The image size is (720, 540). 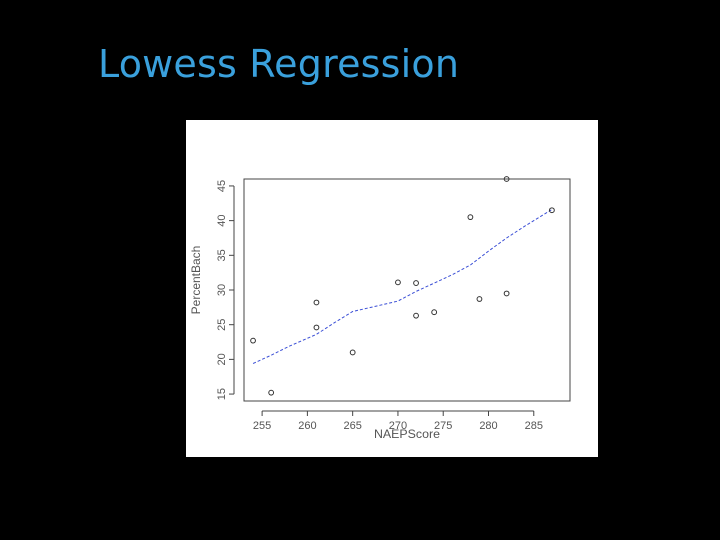 I want to click on x-tick-label: 270, so click(x=398, y=426).